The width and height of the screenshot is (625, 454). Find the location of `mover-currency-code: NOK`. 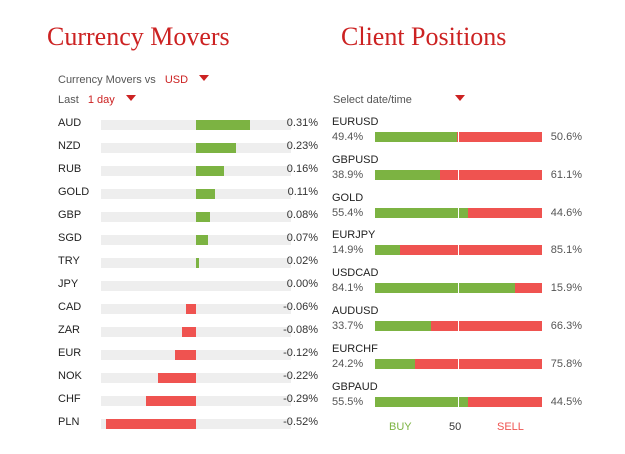

mover-currency-code: NOK is located at coordinates (70, 376).